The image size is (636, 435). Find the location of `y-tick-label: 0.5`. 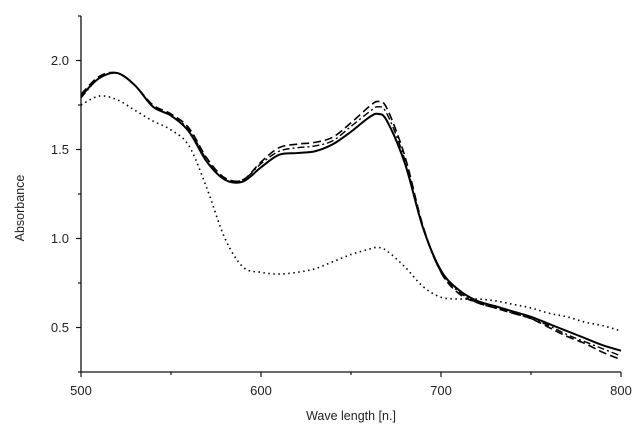

y-tick-label: 0.5 is located at coordinates (60, 327).